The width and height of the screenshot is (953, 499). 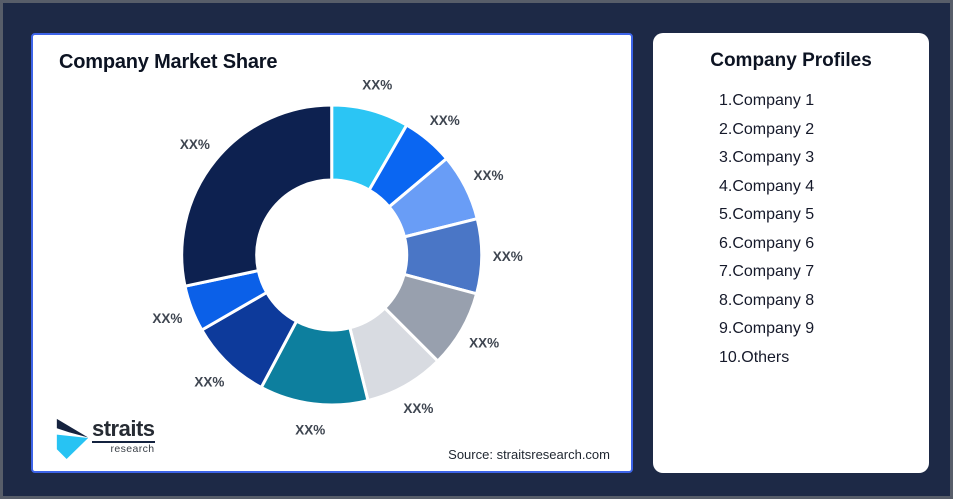 I want to click on straits-logo-icon, so click(x=72, y=439).